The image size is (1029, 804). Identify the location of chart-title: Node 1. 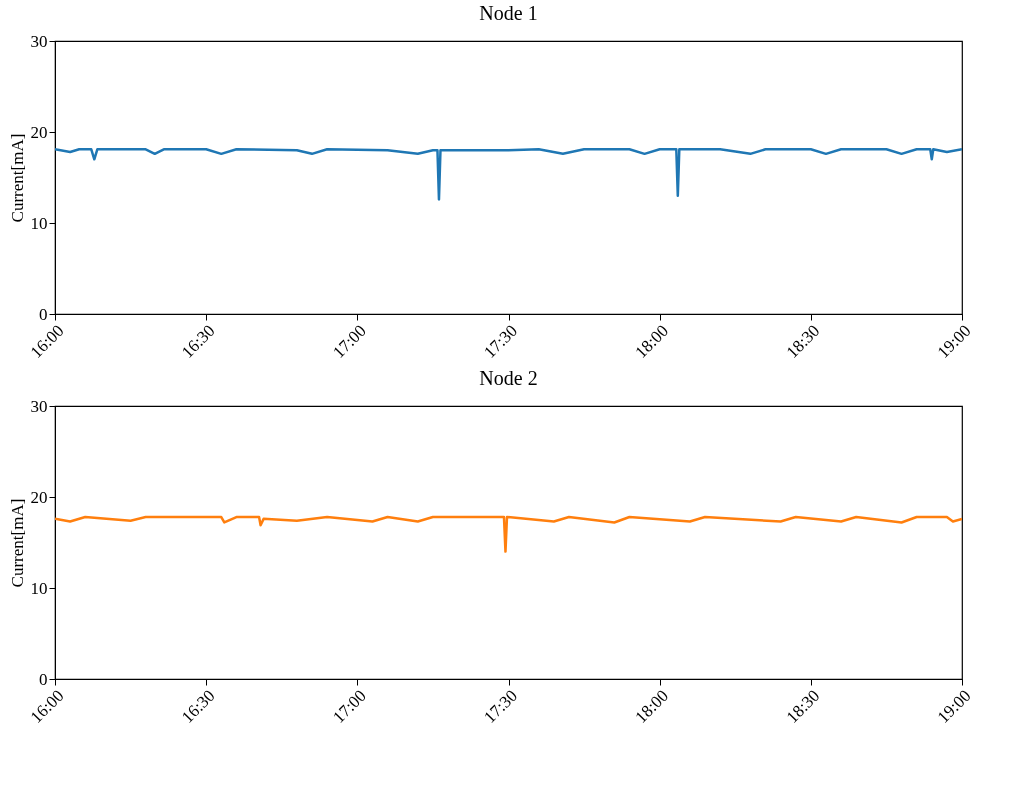
(508, 13).